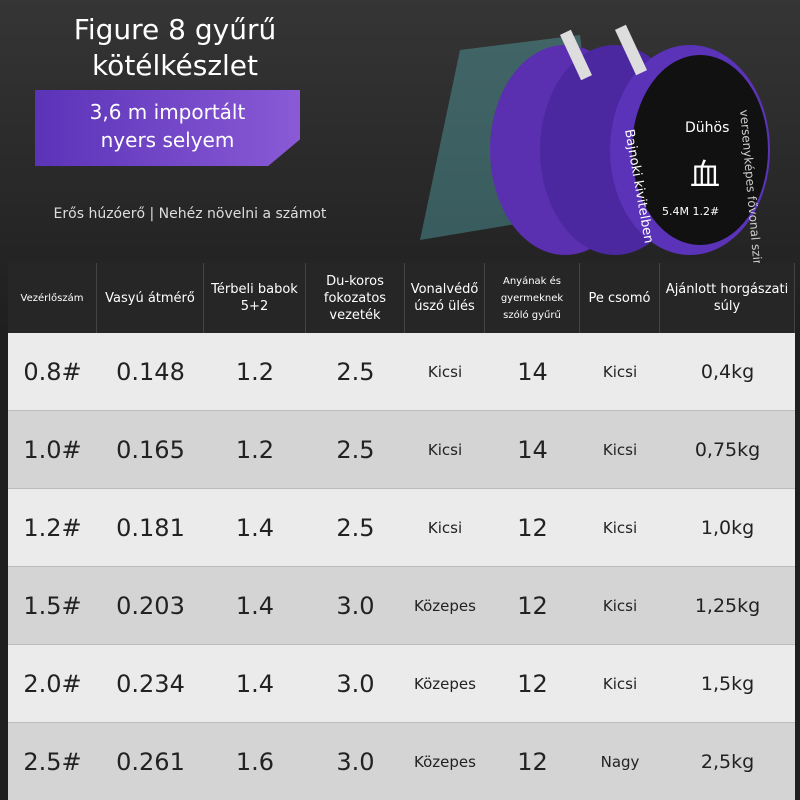  Describe the element at coordinates (727, 684) in the screenshot. I see `table-cell: 1,5kg` at that location.